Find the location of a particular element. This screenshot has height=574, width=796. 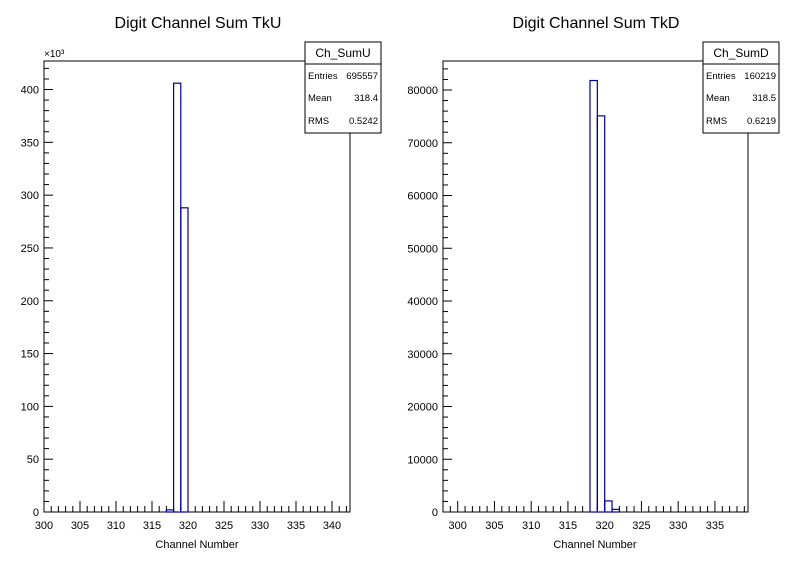

chart-title: Digit Channel Sum TkD is located at coordinates (596, 23).